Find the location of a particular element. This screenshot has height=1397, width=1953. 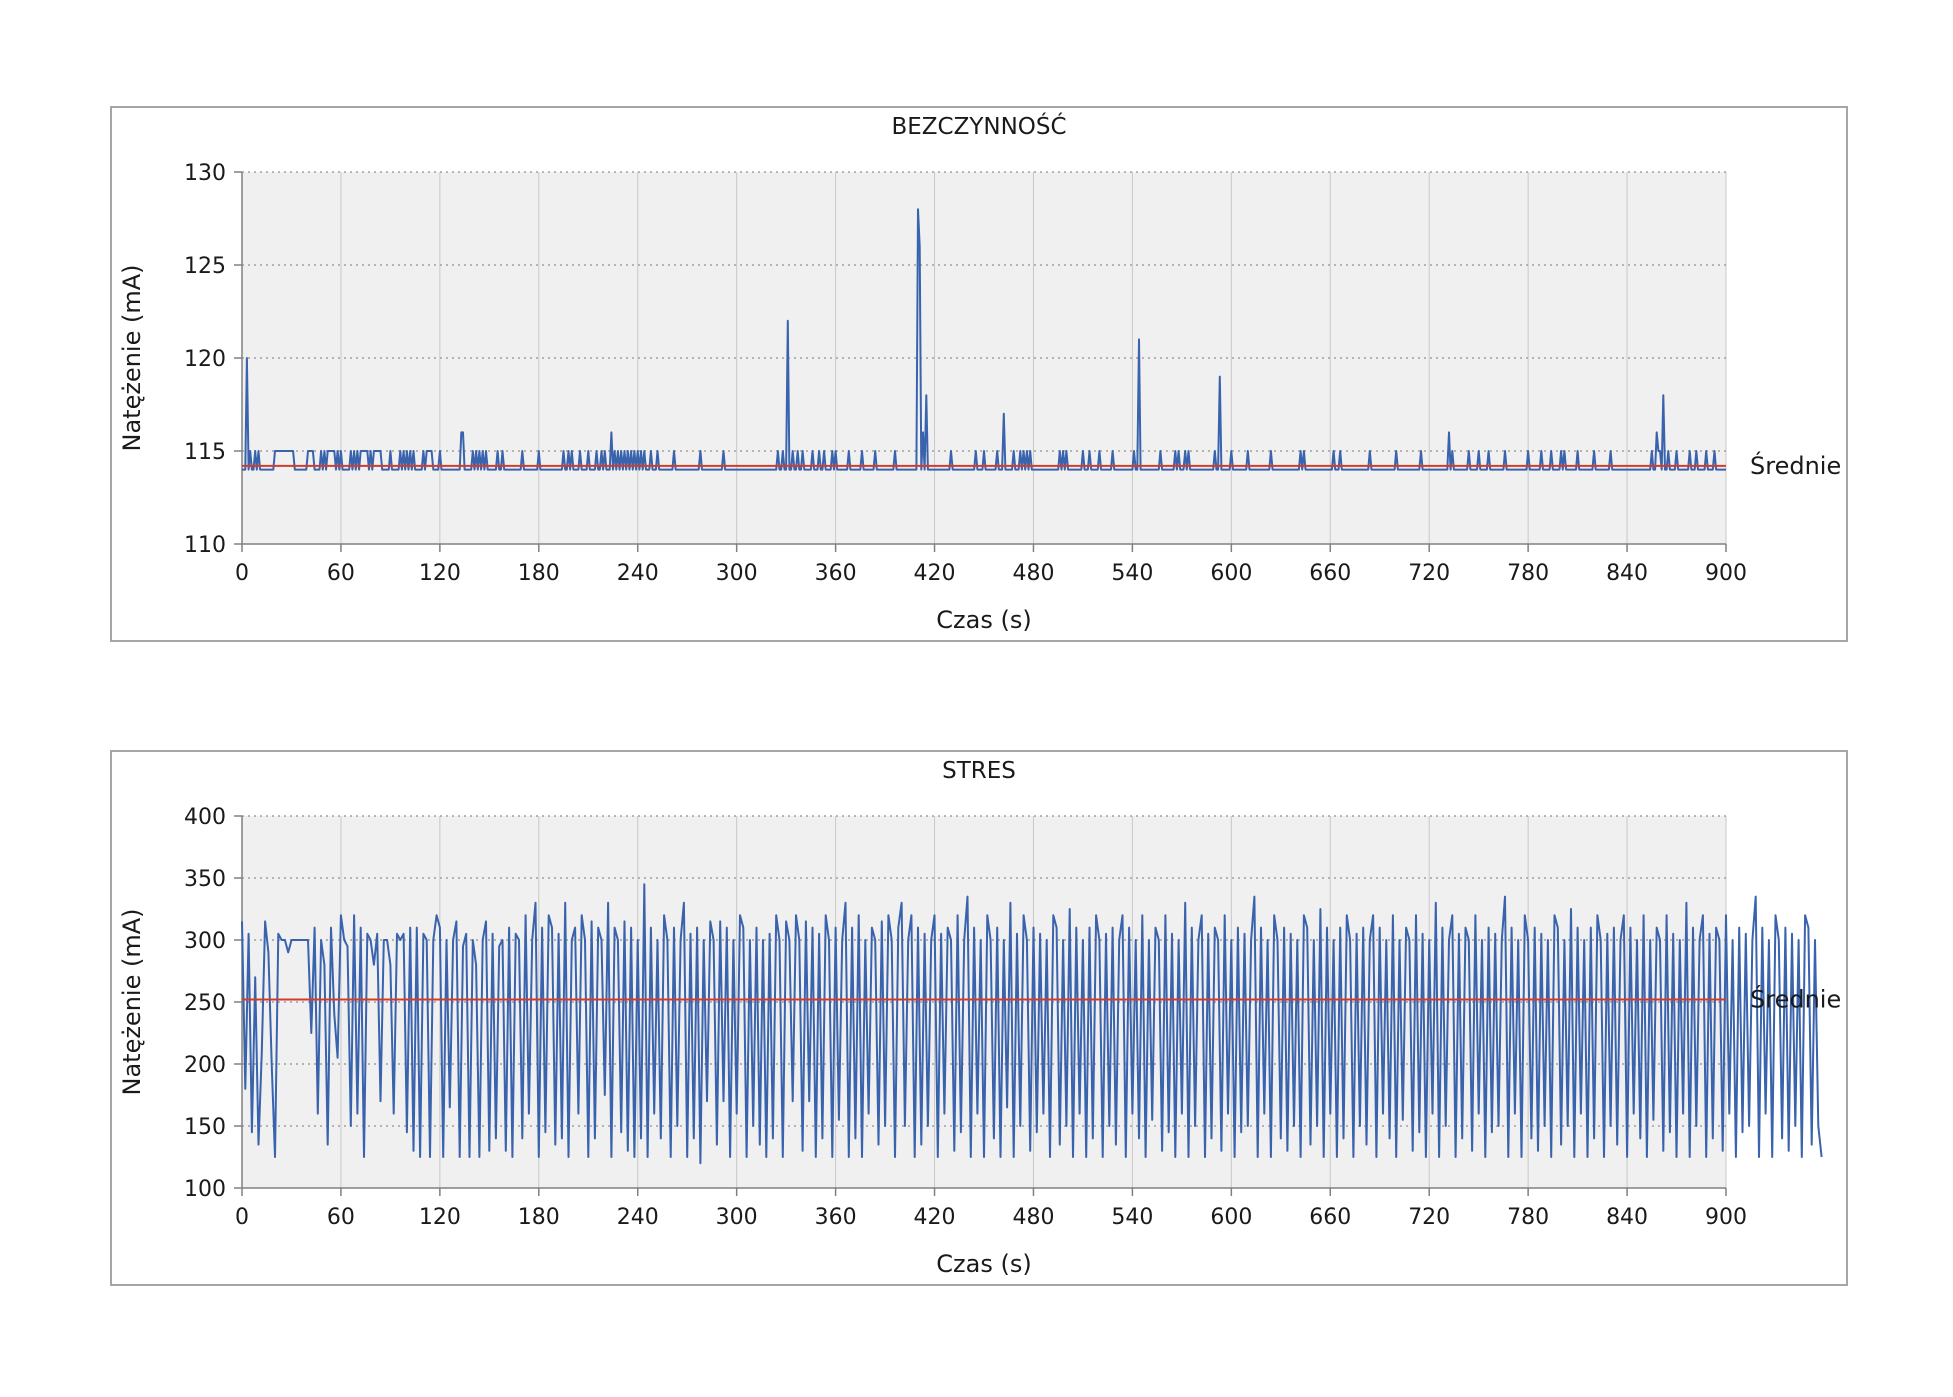

y-tick-label: 300 is located at coordinates (205, 941).